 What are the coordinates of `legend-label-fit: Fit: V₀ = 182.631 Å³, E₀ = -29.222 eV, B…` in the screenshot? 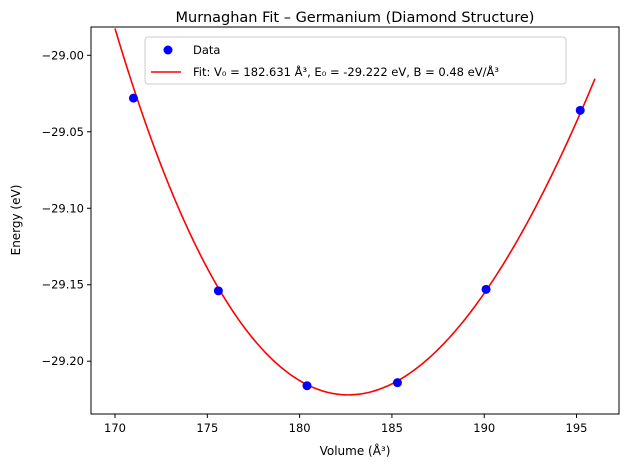 It's located at (346, 71).